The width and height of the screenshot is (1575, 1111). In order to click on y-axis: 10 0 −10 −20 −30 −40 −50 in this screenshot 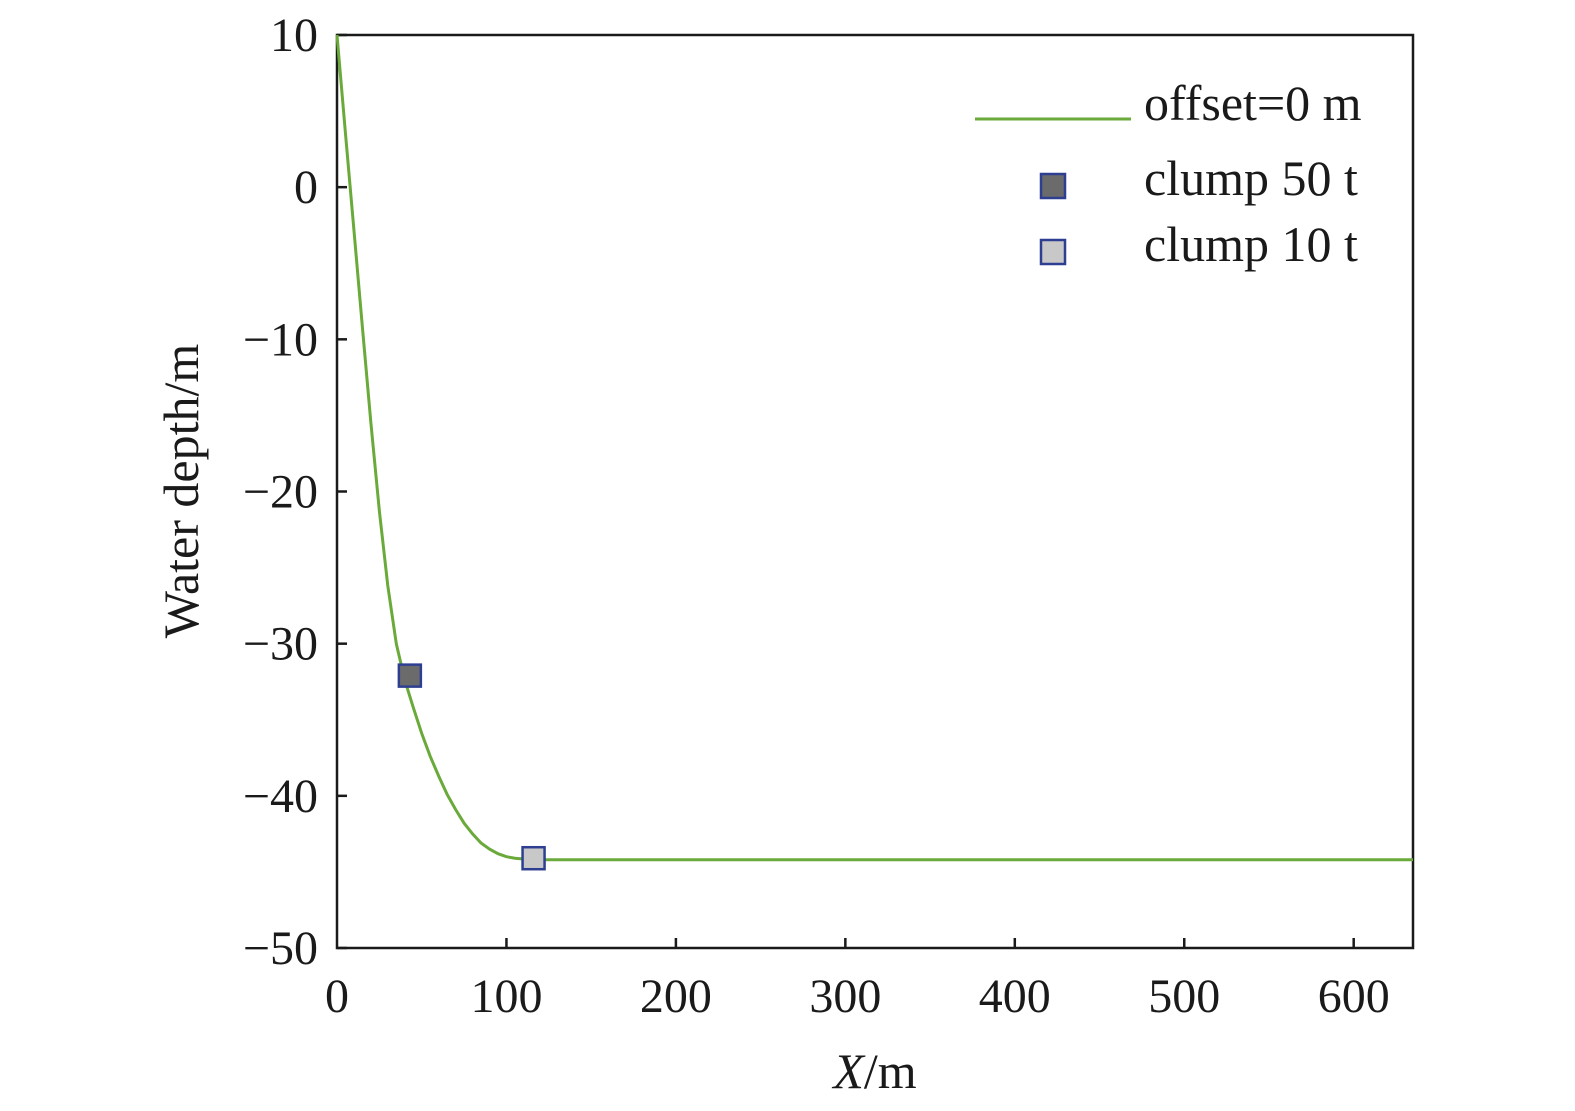, I will do `click(295, 492)`.